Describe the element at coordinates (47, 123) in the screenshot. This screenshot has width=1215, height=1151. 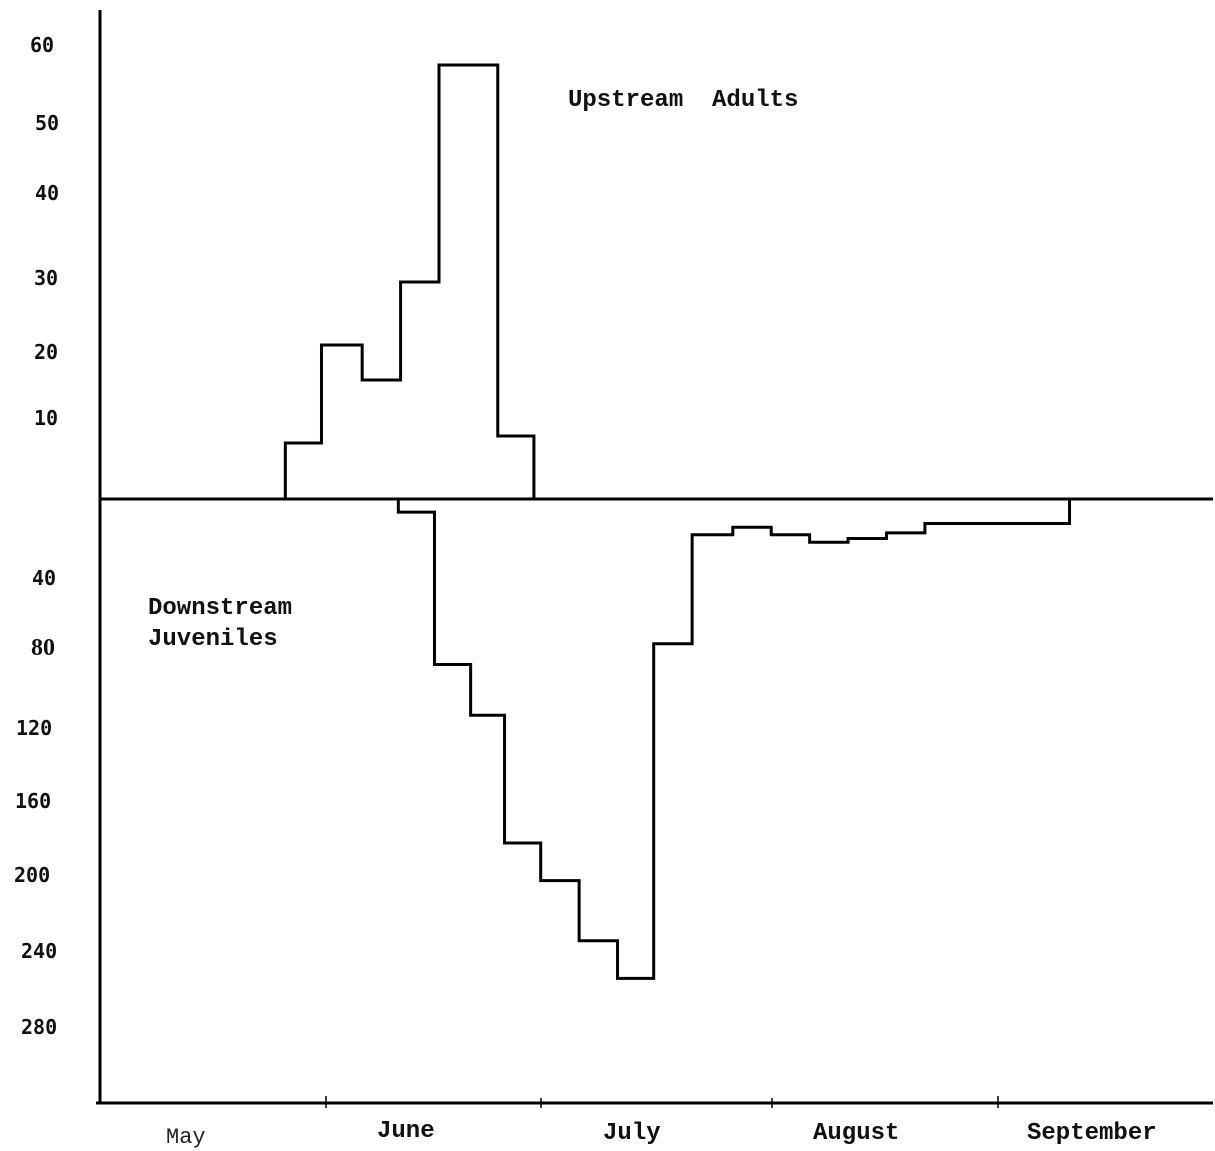
I see `upper-tick-label: 50` at that location.